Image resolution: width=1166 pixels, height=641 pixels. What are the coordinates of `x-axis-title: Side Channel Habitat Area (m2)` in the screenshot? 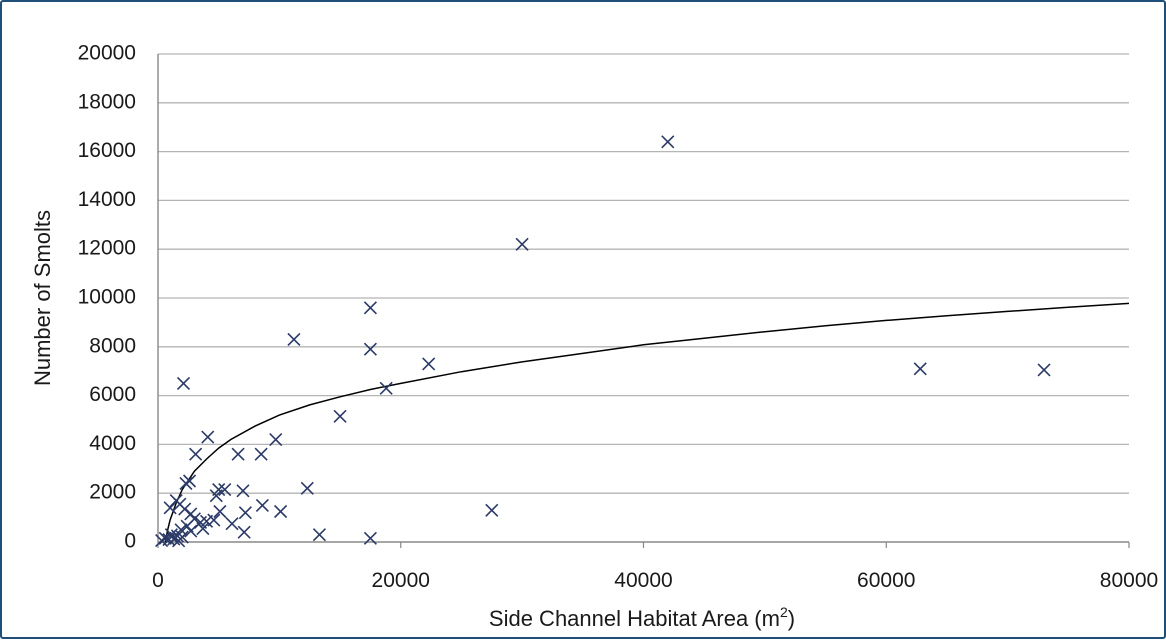 It's located at (642, 617).